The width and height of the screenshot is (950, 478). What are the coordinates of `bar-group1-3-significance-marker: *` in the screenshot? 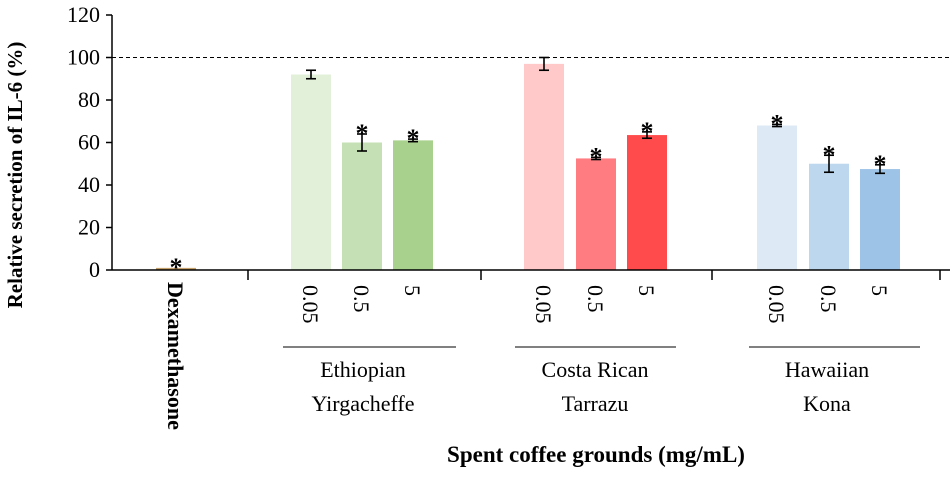 It's located at (413, 138).